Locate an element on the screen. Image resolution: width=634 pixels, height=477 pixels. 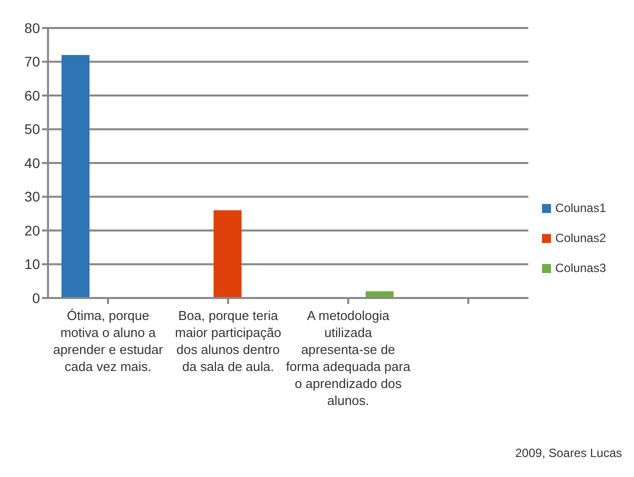
y-tick-label: 80 is located at coordinates (32, 28).